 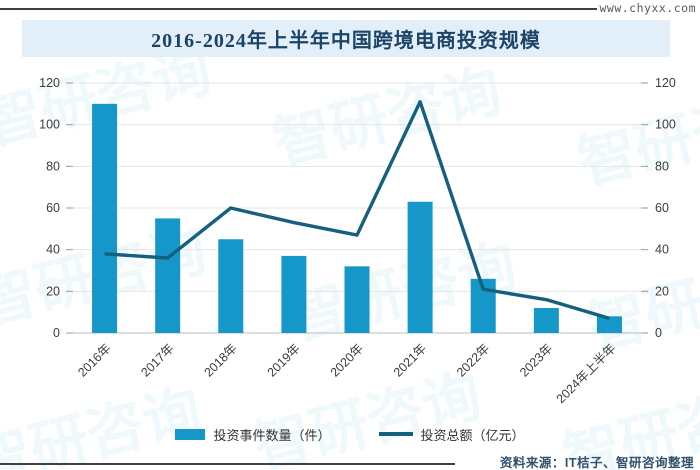 I want to click on right-axis-label: 120, so click(x=665, y=83).